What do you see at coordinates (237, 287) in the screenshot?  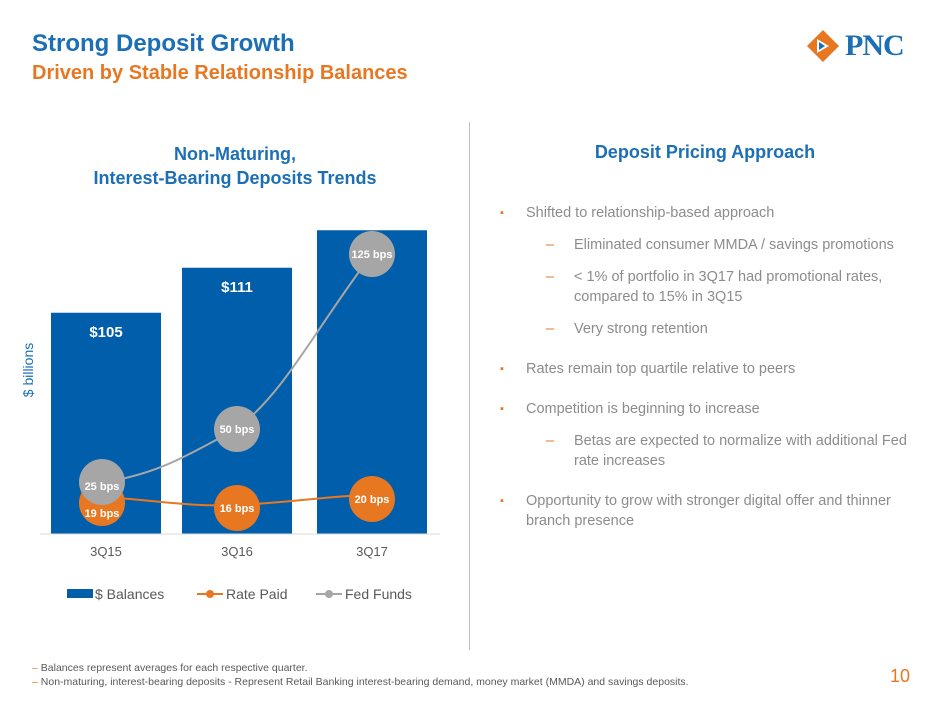 I see `bar-label-3Q16: $111` at bounding box center [237, 287].